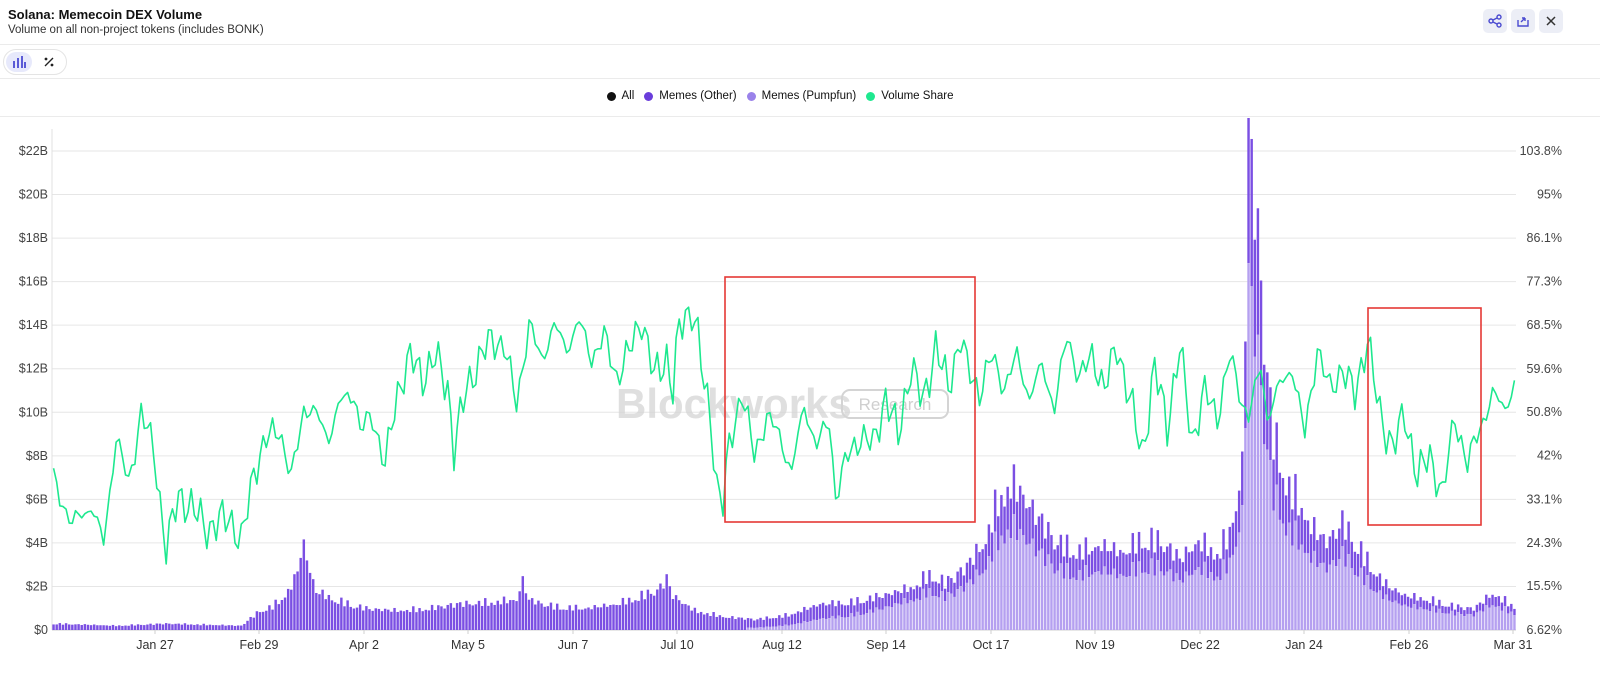  I want to click on legend-item-volume-share: Volume Share, so click(909, 96).